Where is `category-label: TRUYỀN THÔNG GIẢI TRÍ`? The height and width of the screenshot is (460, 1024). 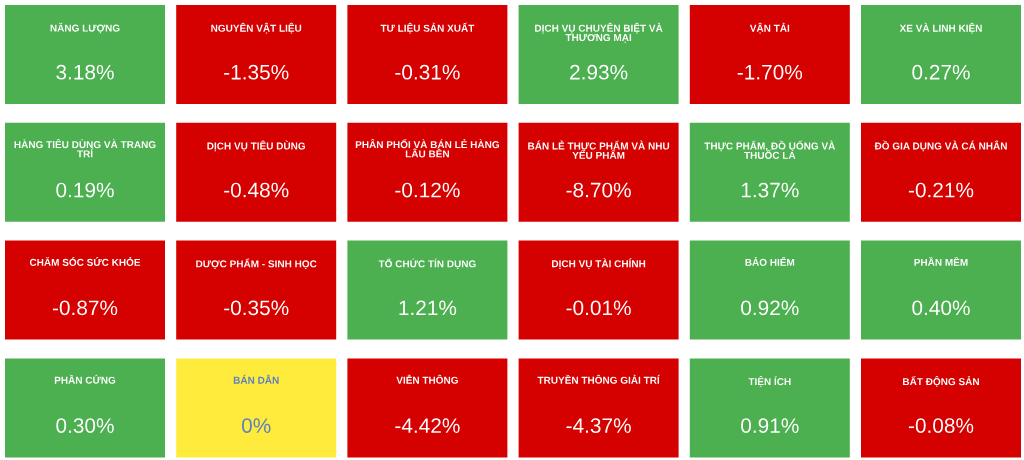
category-label: TRUYỀN THÔNG GIẢI TRÍ is located at coordinates (598, 379).